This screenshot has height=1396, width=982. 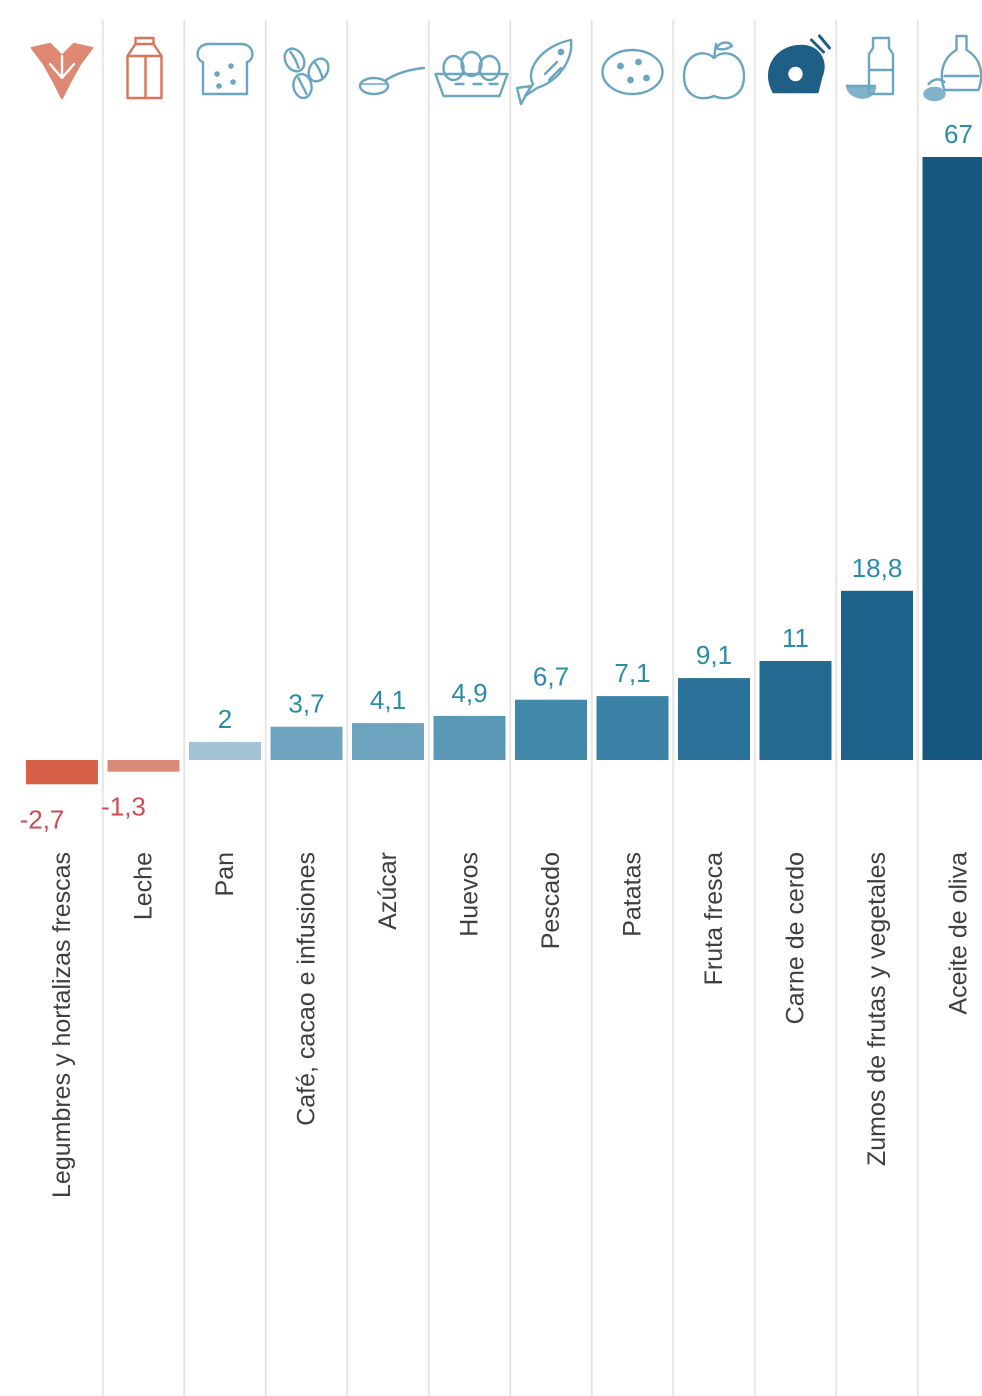 I want to click on fish-icon, so click(x=544, y=72).